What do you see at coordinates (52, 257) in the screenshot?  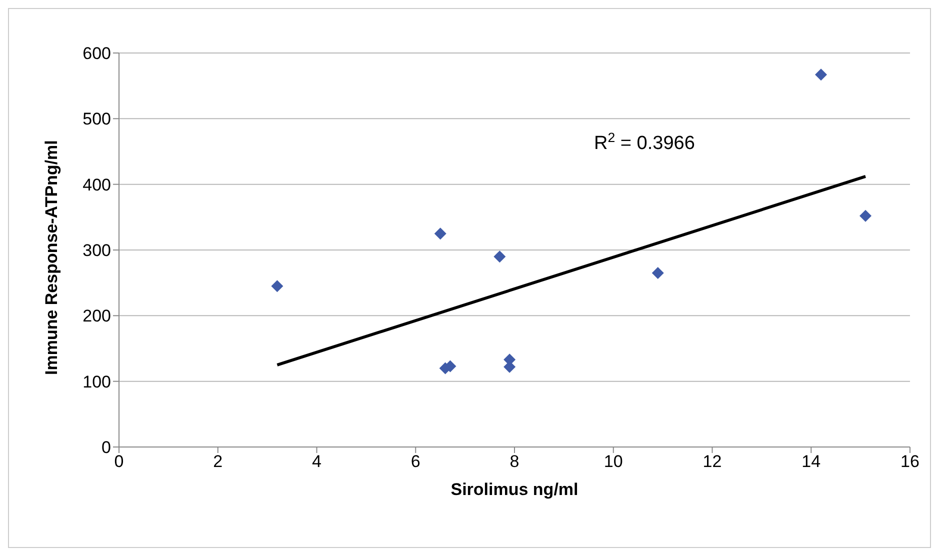 I see `y-axis-title: Immune Response-ATPng/ml` at bounding box center [52, 257].